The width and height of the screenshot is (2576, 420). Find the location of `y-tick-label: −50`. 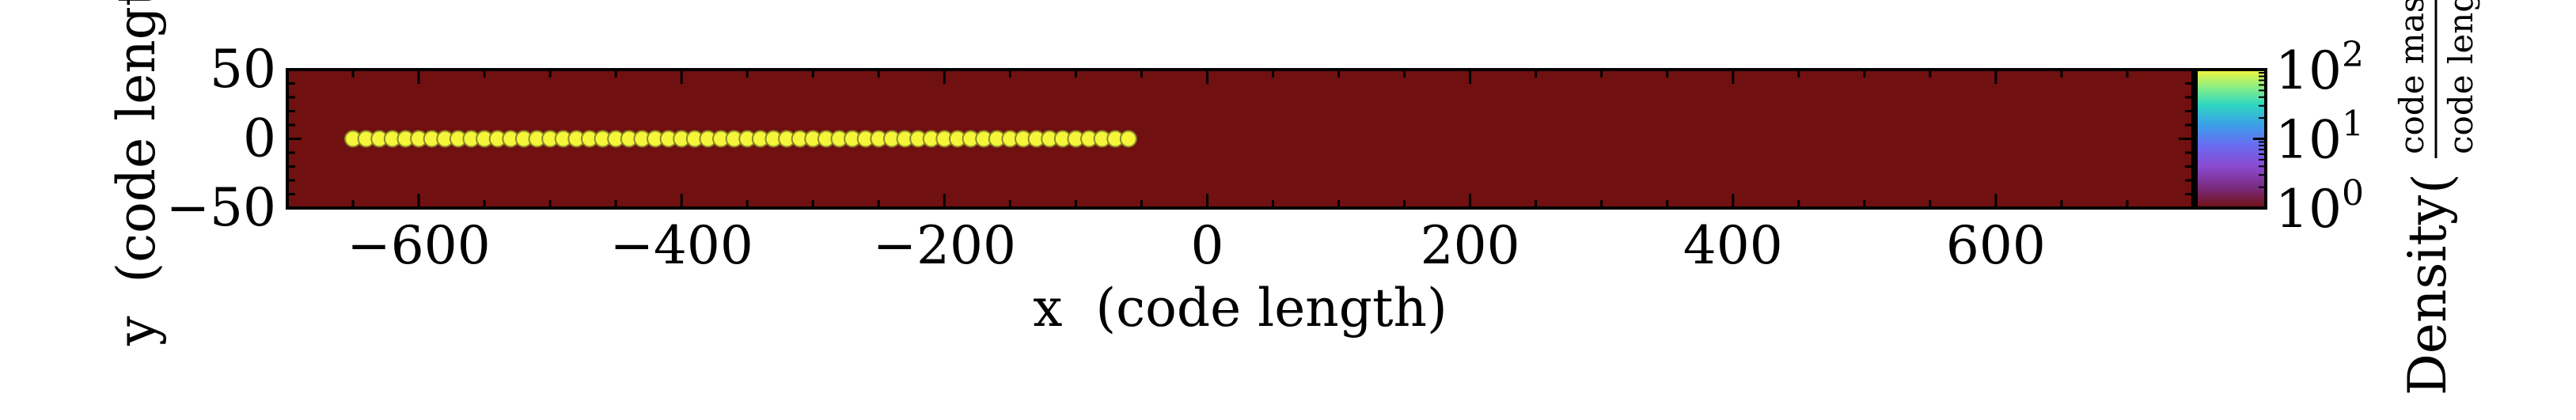

y-tick-label: −50 is located at coordinates (221, 208).